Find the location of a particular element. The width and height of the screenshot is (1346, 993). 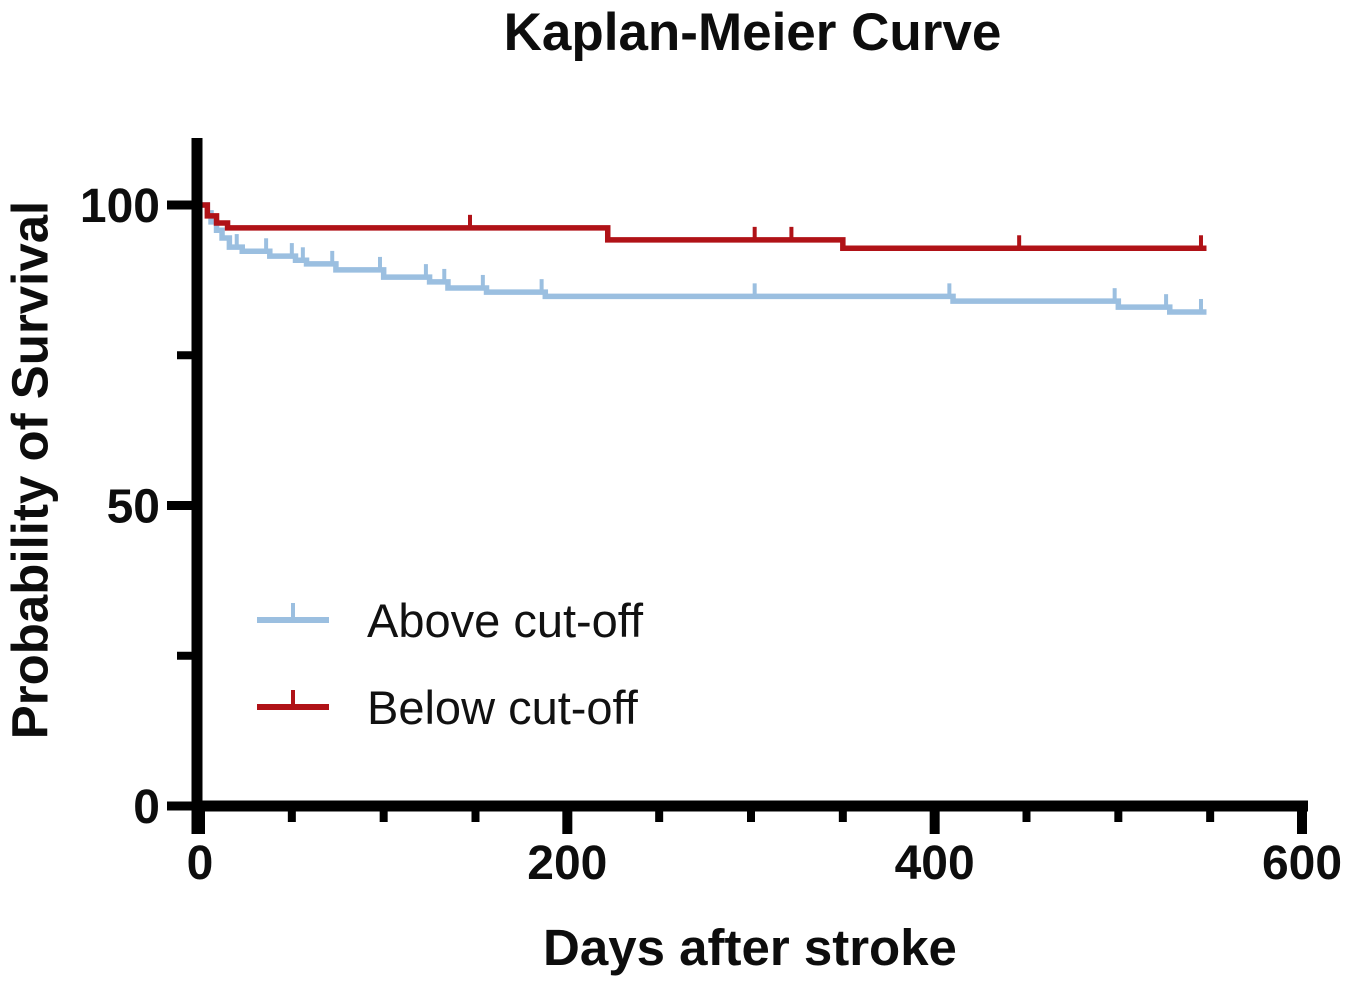

x-tick-label: 400 is located at coordinates (935, 863).